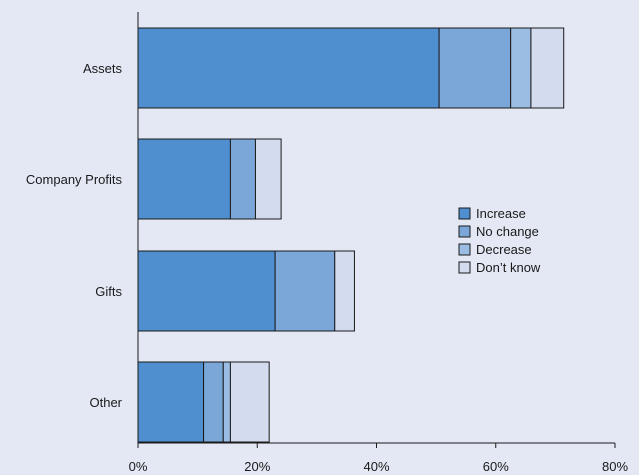  What do you see at coordinates (615, 466) in the screenshot?
I see `x-tick-label: 80%` at bounding box center [615, 466].